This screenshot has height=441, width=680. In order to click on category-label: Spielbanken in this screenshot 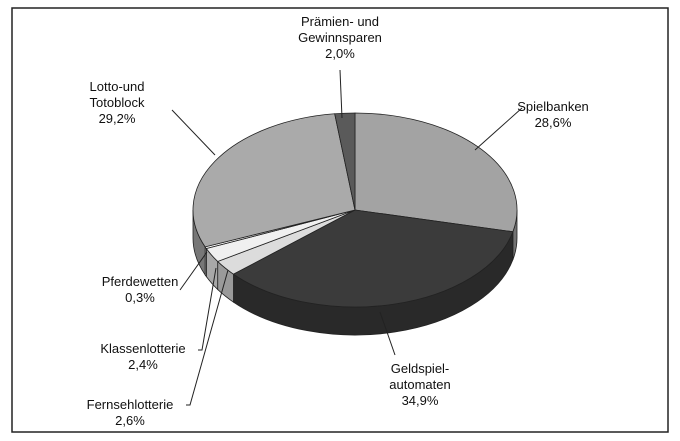, I will do `click(553, 106)`.